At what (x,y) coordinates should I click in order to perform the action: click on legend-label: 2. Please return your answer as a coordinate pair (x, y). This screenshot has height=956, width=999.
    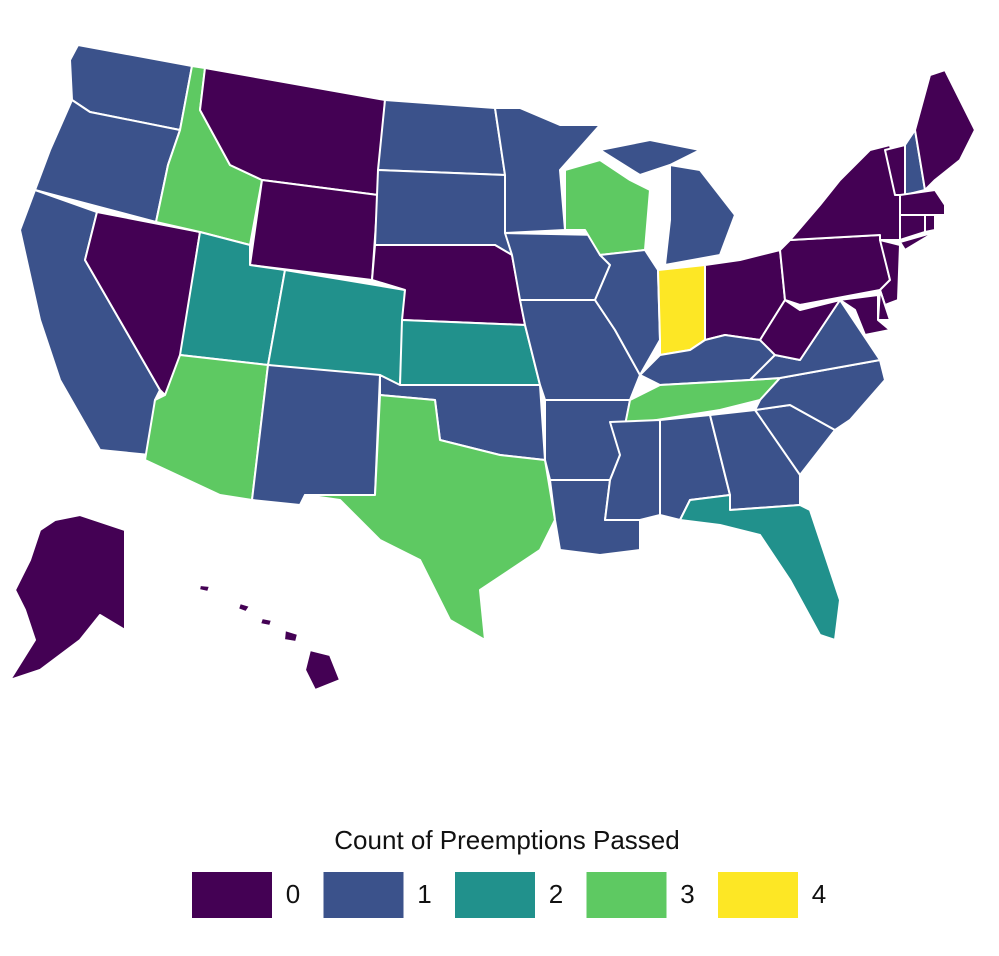
    Looking at the image, I should click on (556, 894).